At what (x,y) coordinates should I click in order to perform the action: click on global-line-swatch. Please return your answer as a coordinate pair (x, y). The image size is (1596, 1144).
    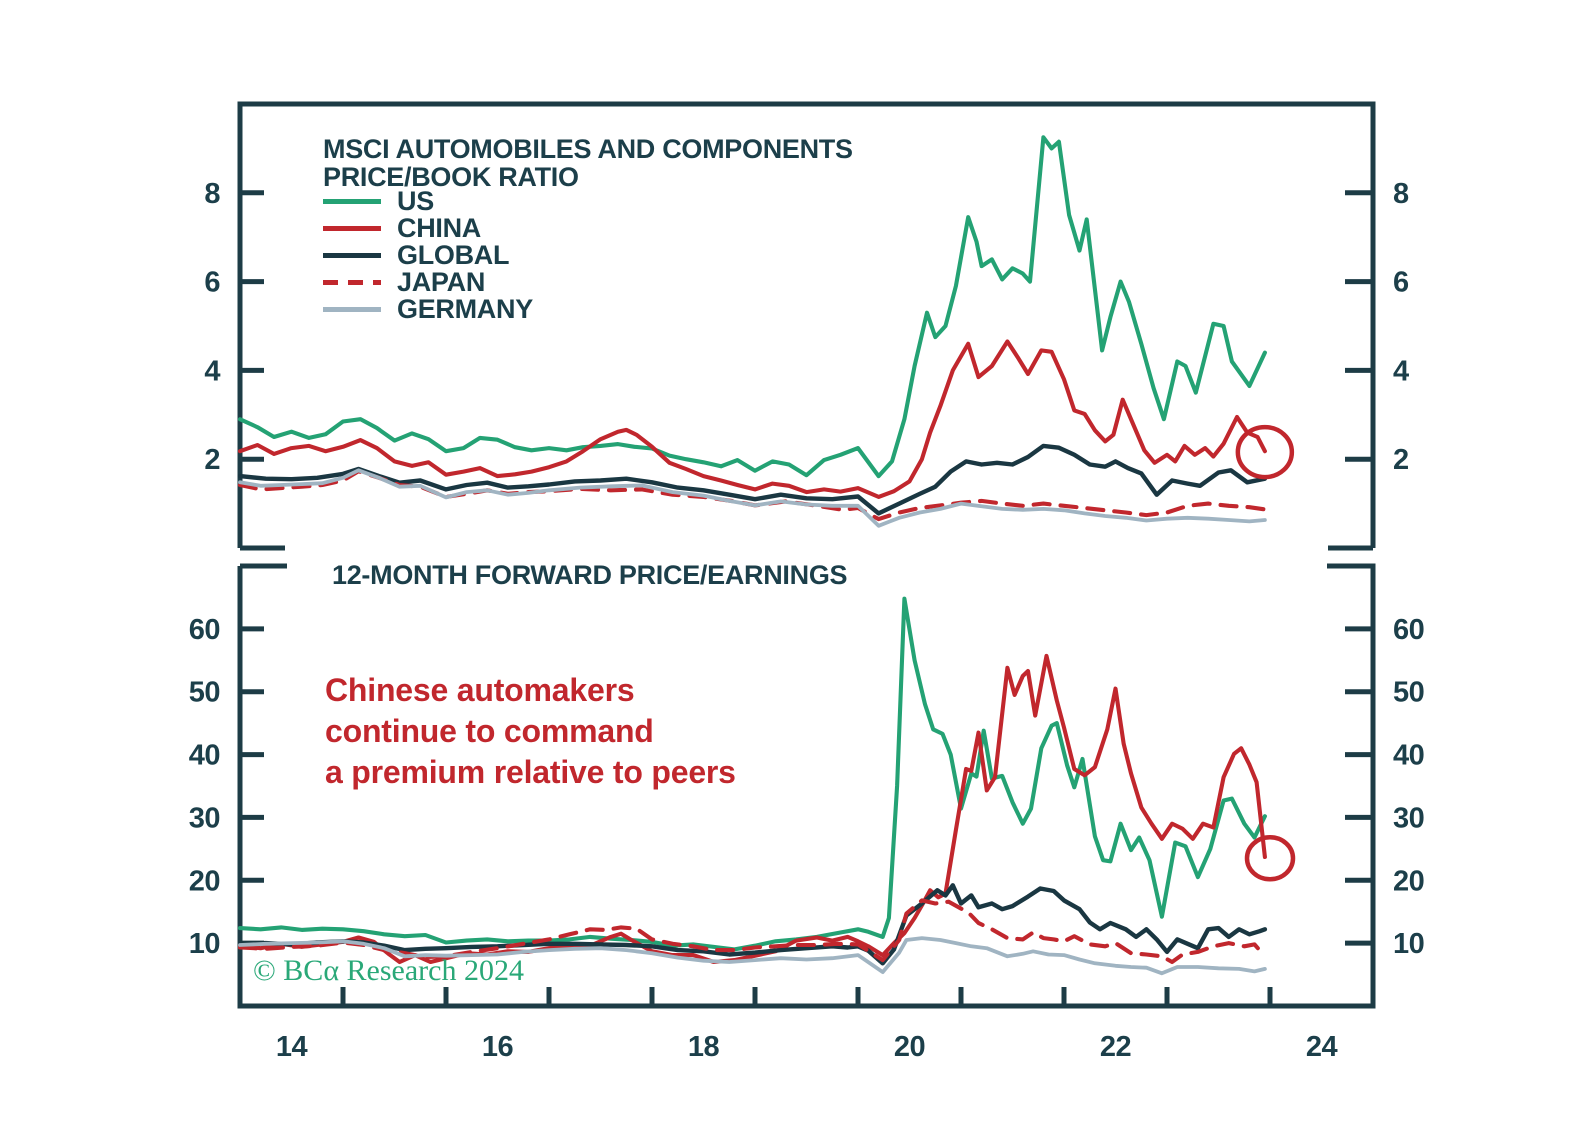
    Looking at the image, I should click on (352, 255).